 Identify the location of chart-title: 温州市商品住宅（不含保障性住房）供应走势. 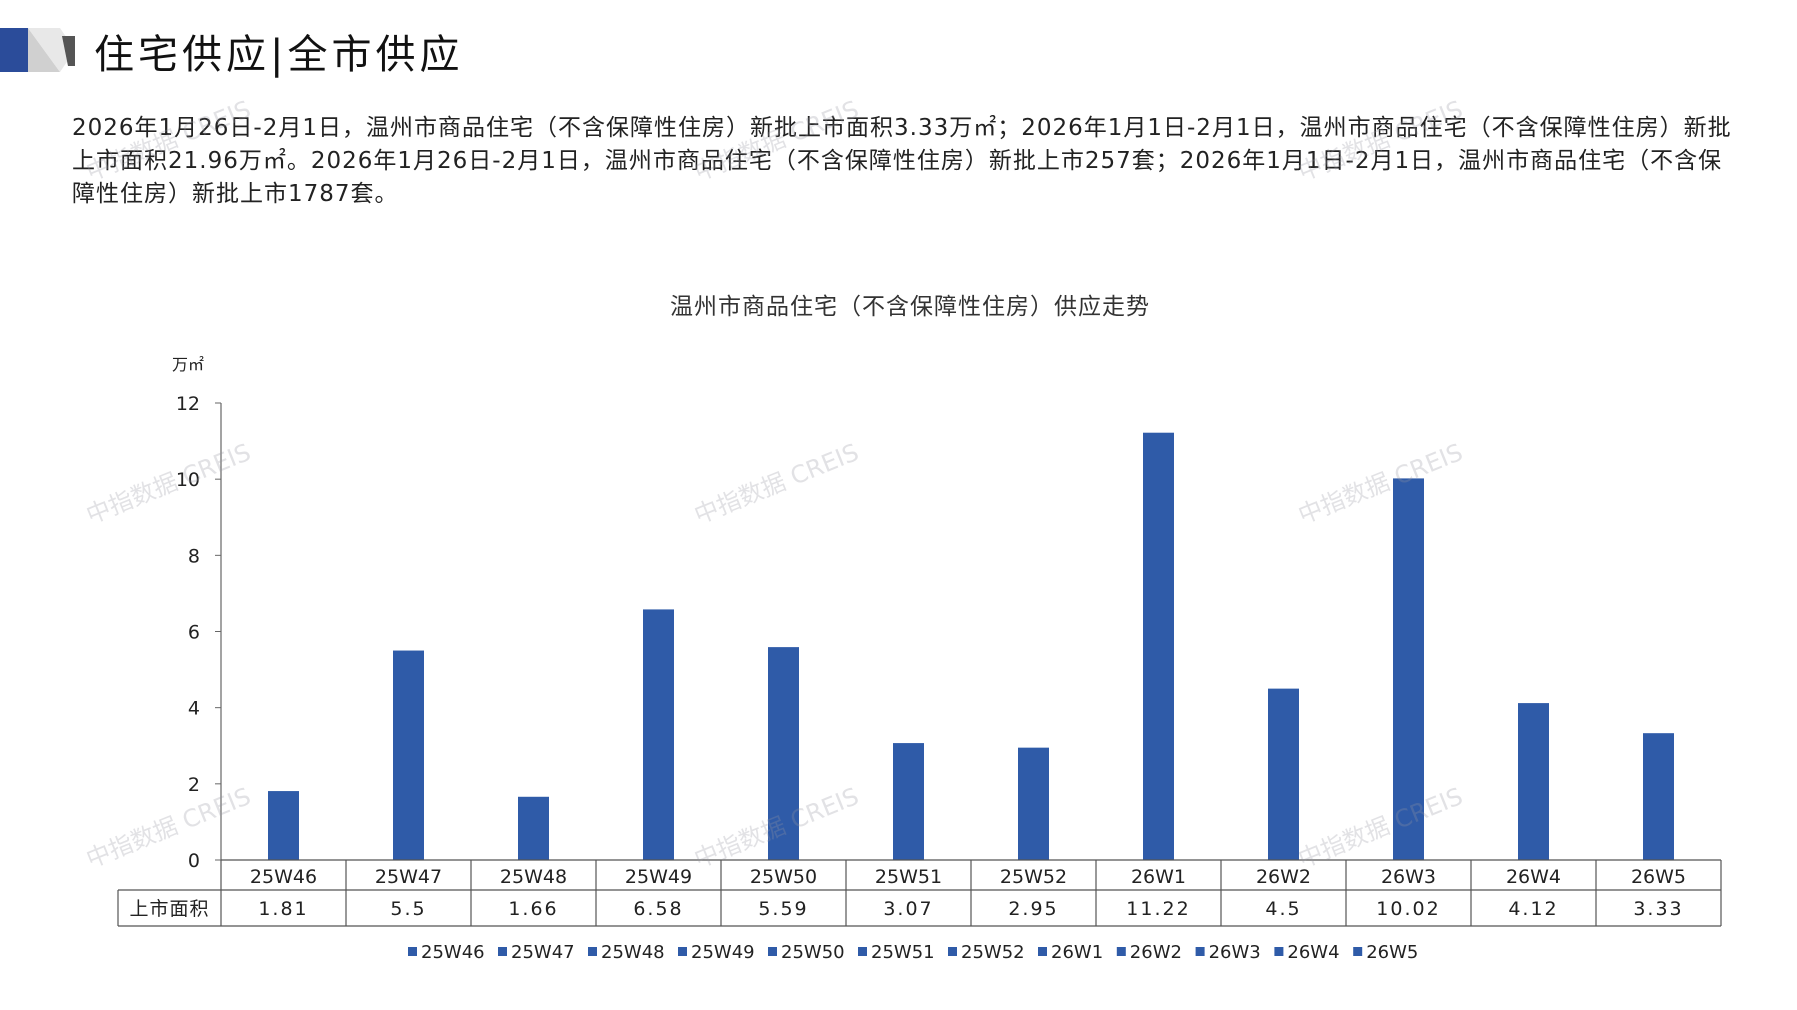
(910, 307).